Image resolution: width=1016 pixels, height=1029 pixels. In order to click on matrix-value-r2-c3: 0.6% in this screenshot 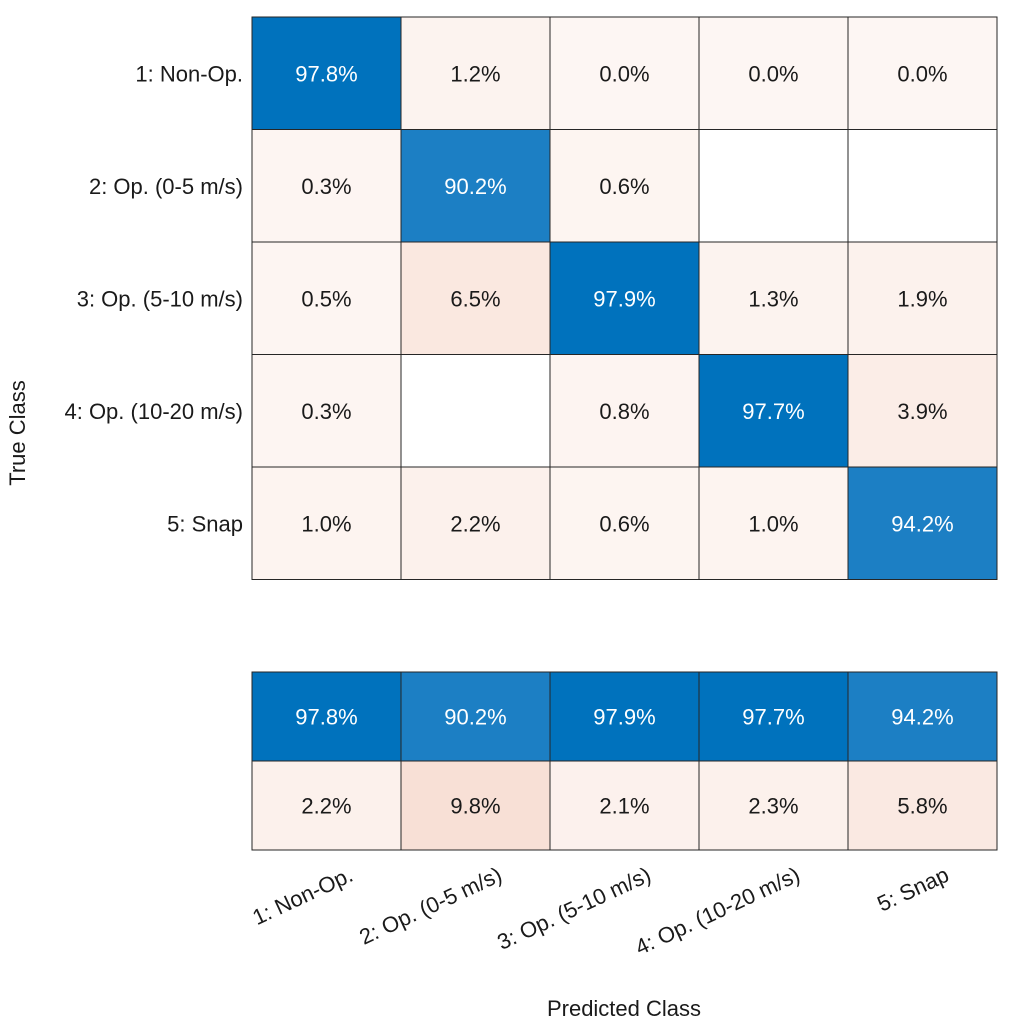, I will do `click(624, 186)`.